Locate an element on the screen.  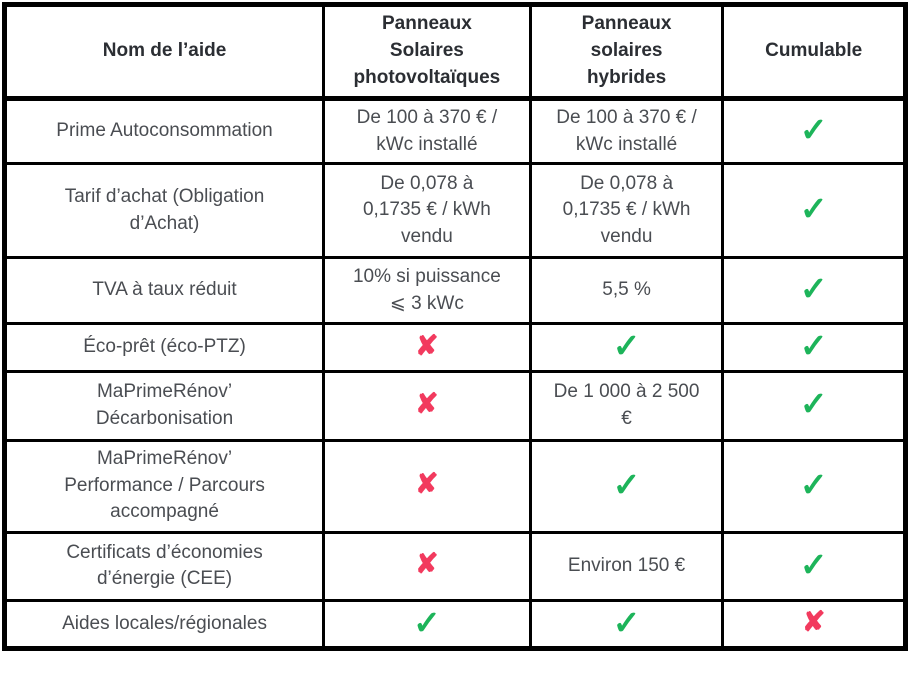
aid-name-cell: Prime Autoconsommation is located at coordinates (164, 131).